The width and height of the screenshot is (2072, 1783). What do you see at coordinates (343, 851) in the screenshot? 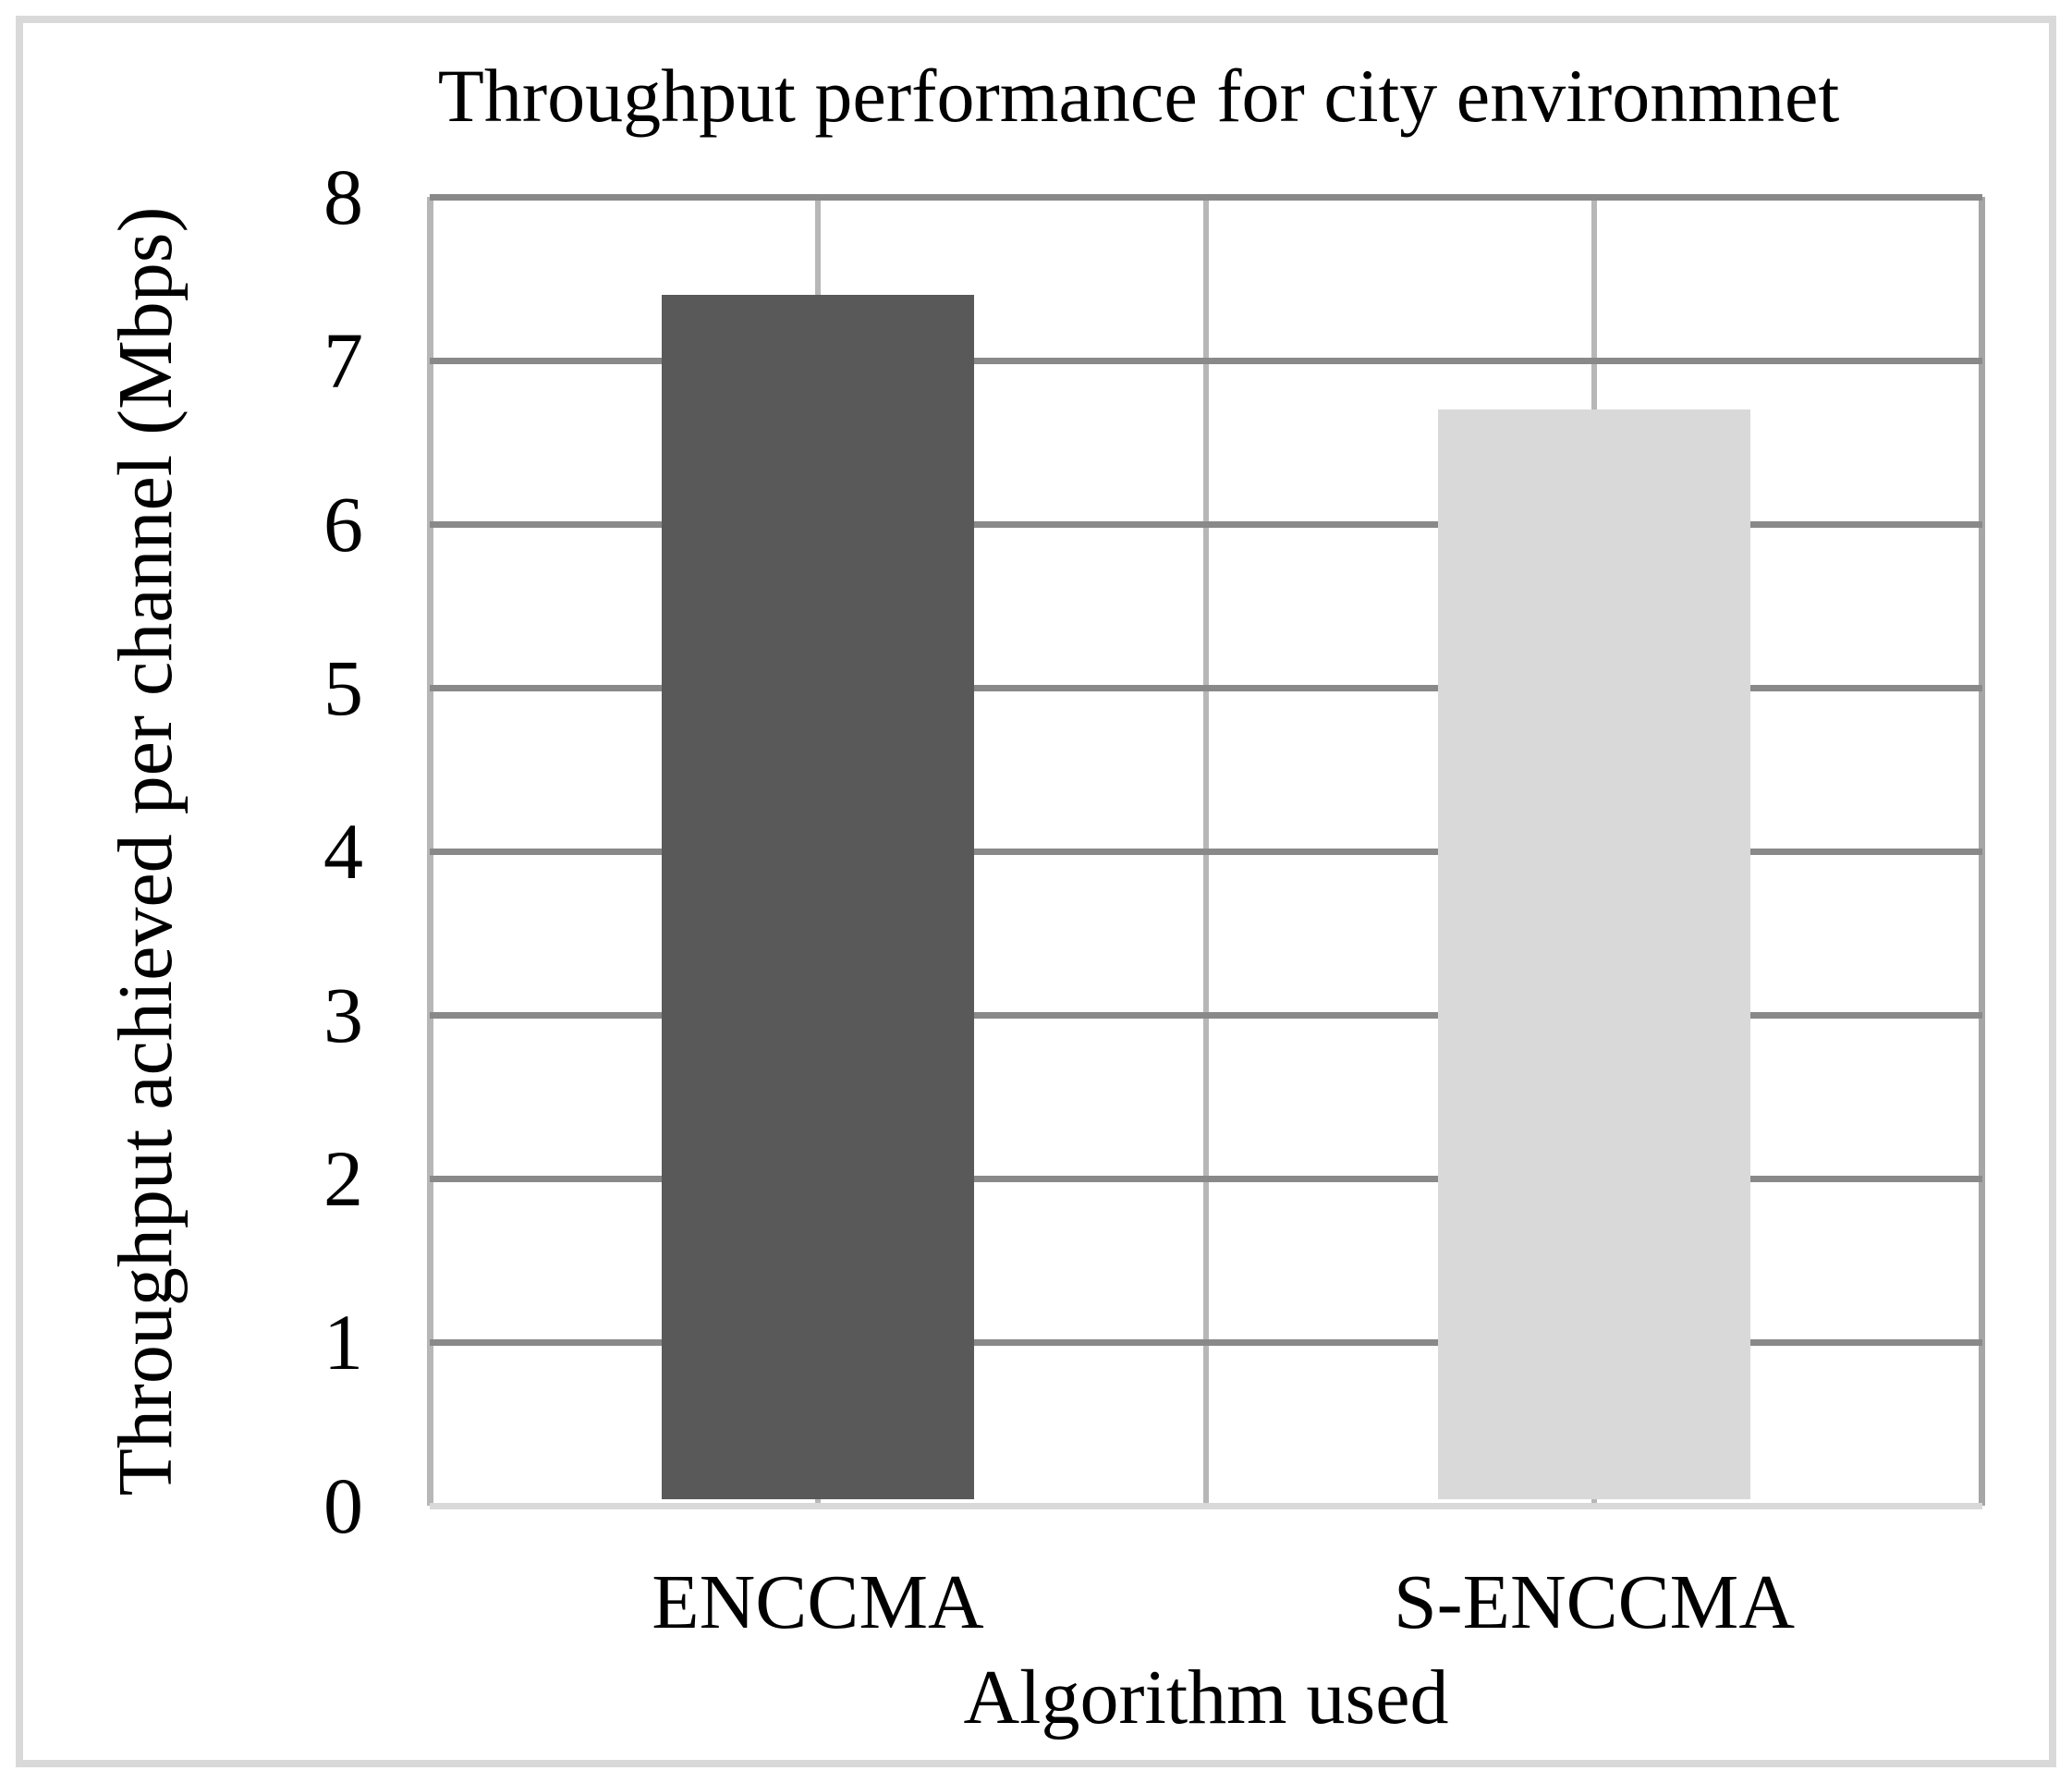
I see `y-tick-label: 4` at bounding box center [343, 851].